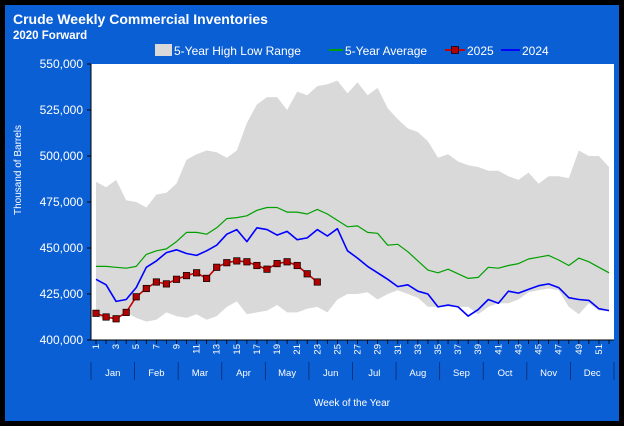 Image resolution: width=624 pixels, height=426 pixels. Describe the element at coordinates (461, 373) in the screenshot. I see `month-label: Sep` at that location.